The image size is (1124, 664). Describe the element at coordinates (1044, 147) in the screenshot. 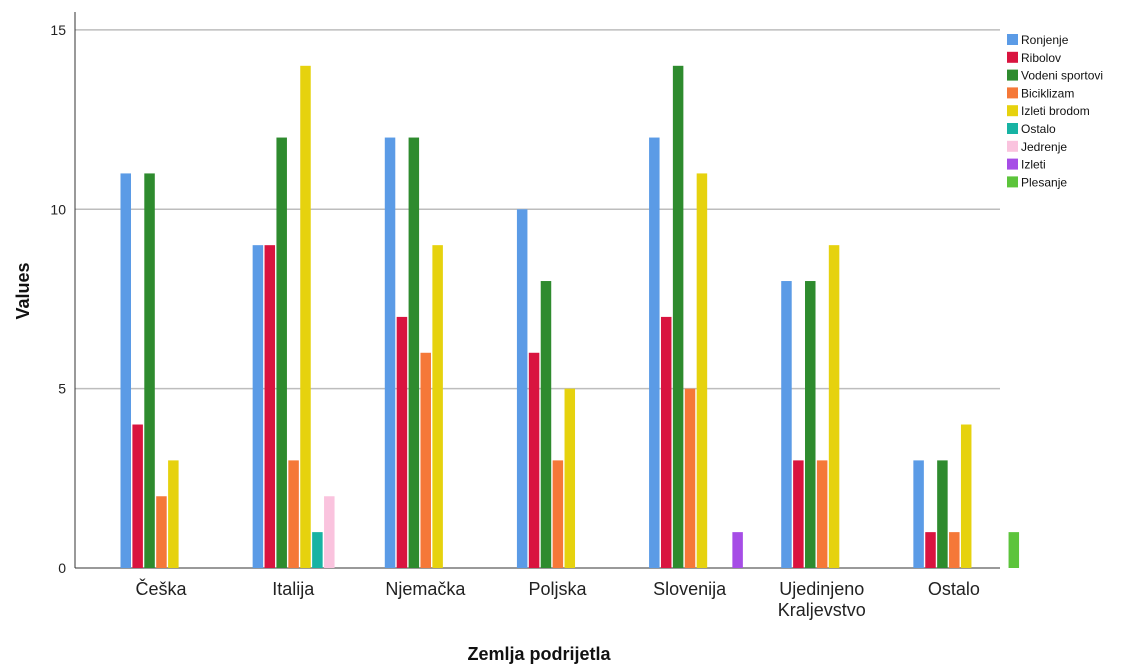

I see `legend-label: Jedrenje` at that location.